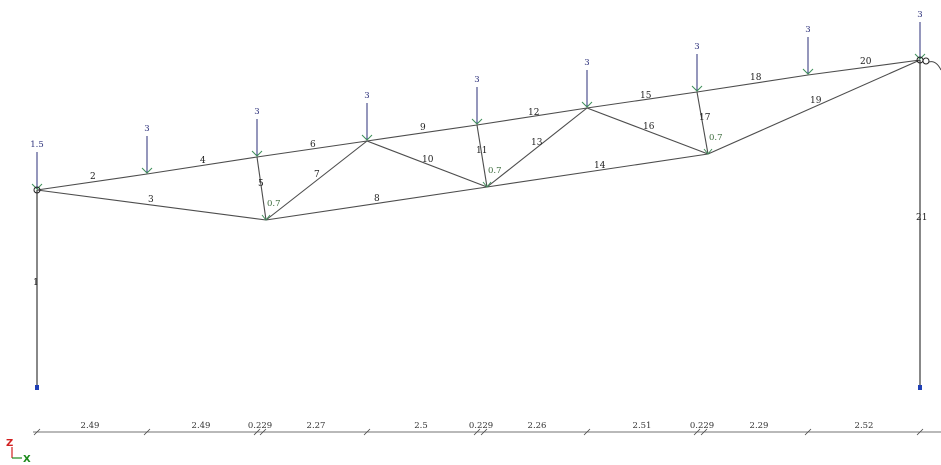  Describe the element at coordinates (151, 200) in the screenshot. I see `member-label: 3` at that location.